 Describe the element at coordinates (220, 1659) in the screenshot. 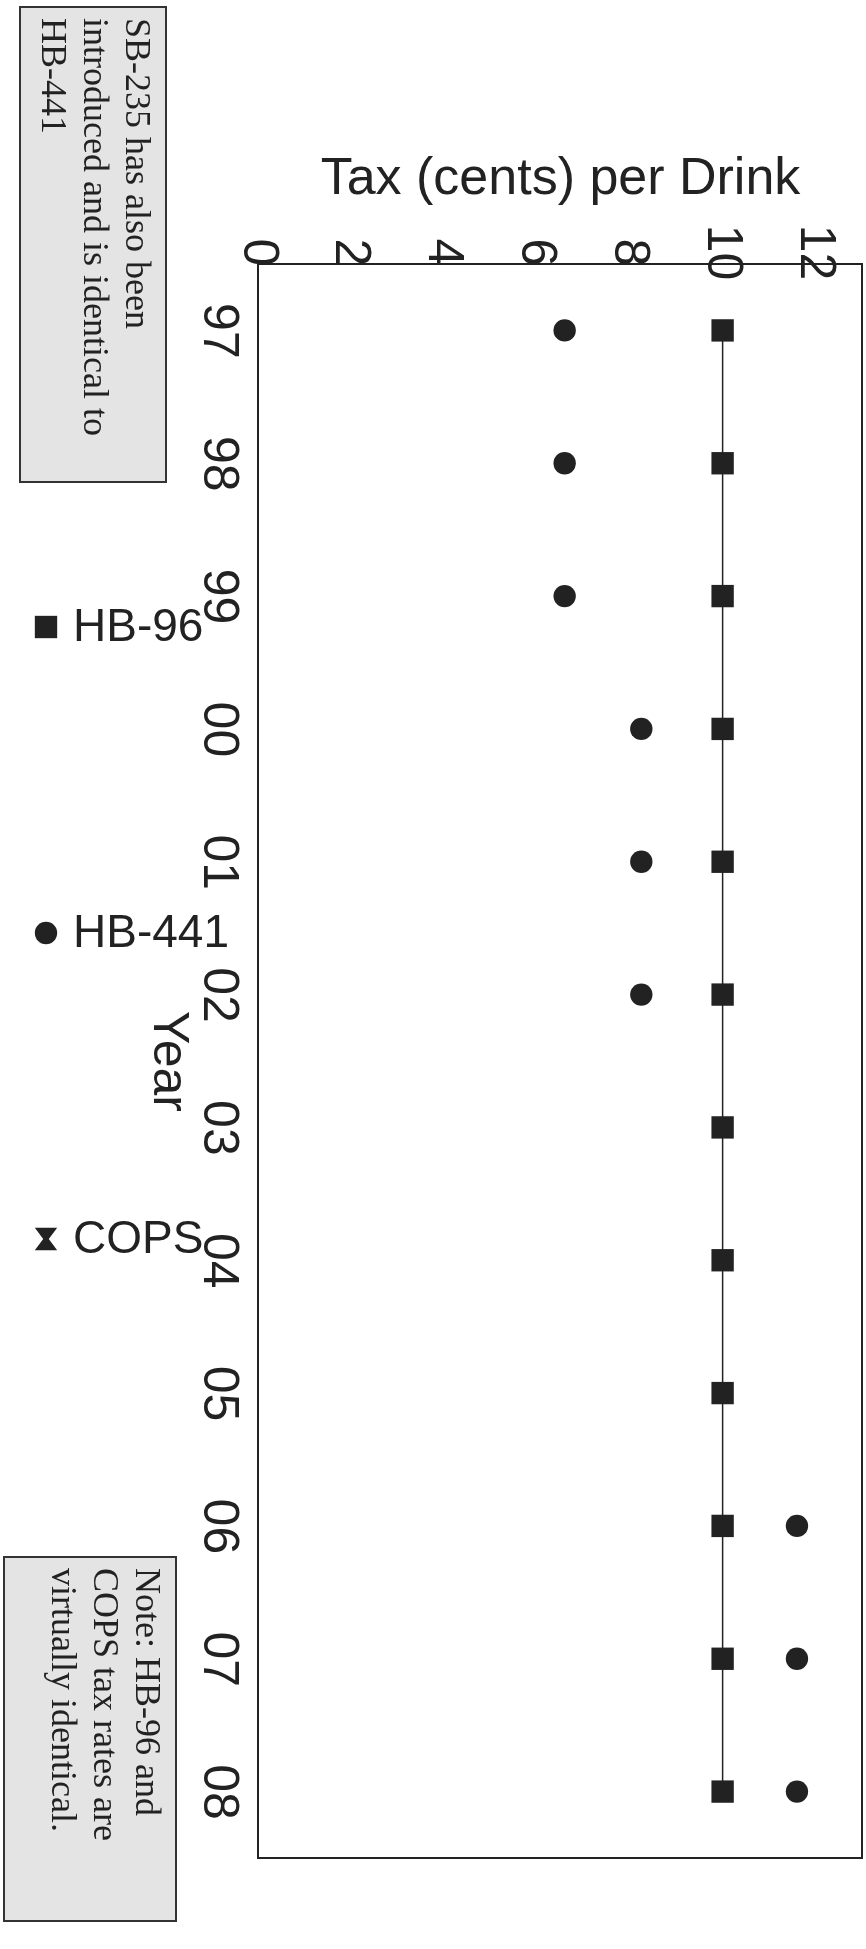

I see `y-tick-label: 07` at that location.